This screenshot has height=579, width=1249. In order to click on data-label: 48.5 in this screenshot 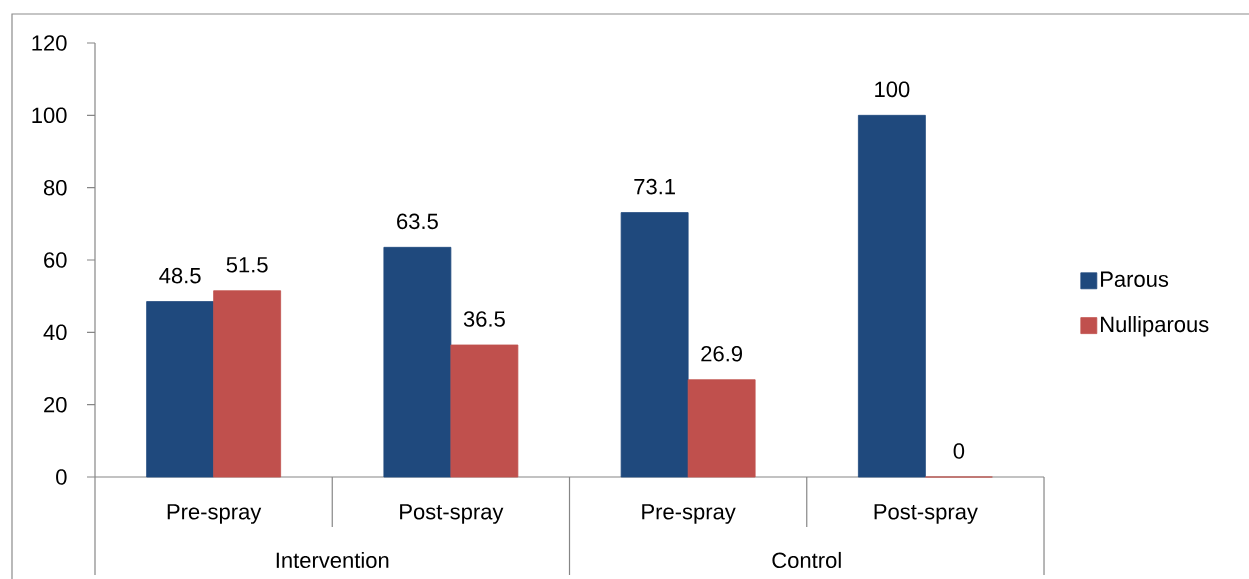, I will do `click(180, 275)`.